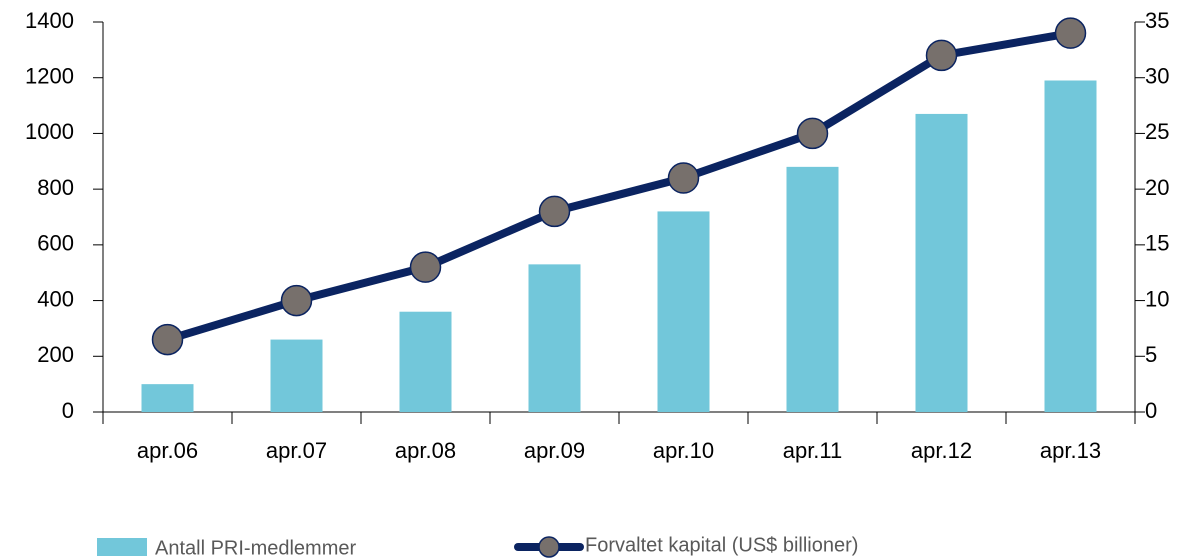 The height and width of the screenshot is (560, 1201). I want to click on x-tick-label: apr.11, so click(813, 450).